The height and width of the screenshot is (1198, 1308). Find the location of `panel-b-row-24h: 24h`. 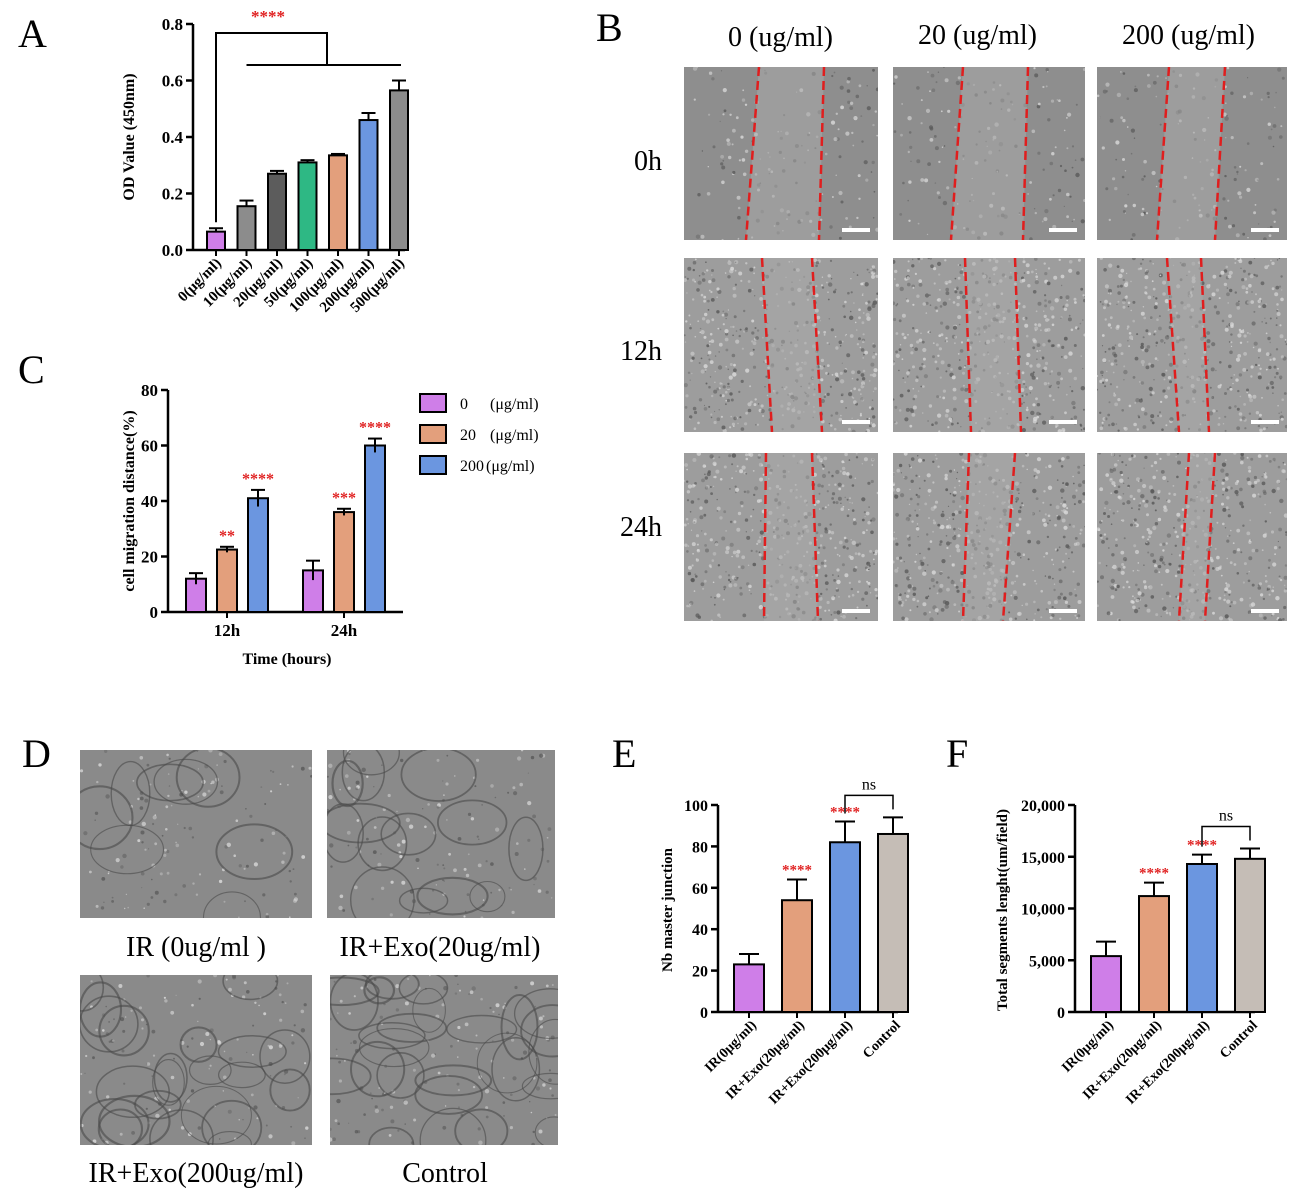

panel-b-row-24h: 24h is located at coordinates (641, 527).